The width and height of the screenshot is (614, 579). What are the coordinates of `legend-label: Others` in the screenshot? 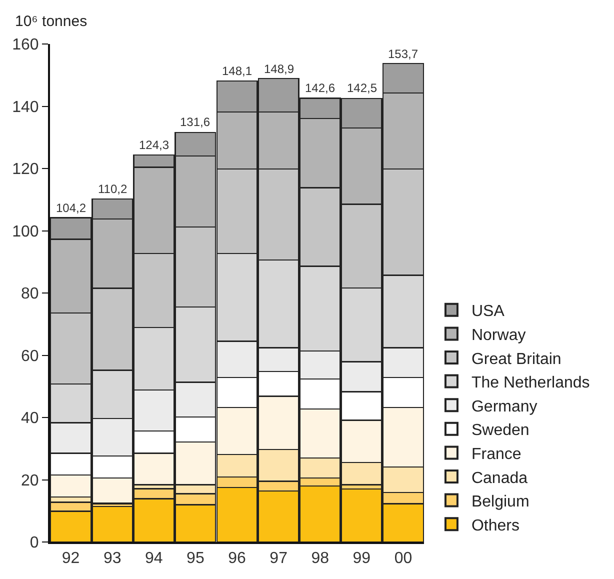 It's located at (495, 525).